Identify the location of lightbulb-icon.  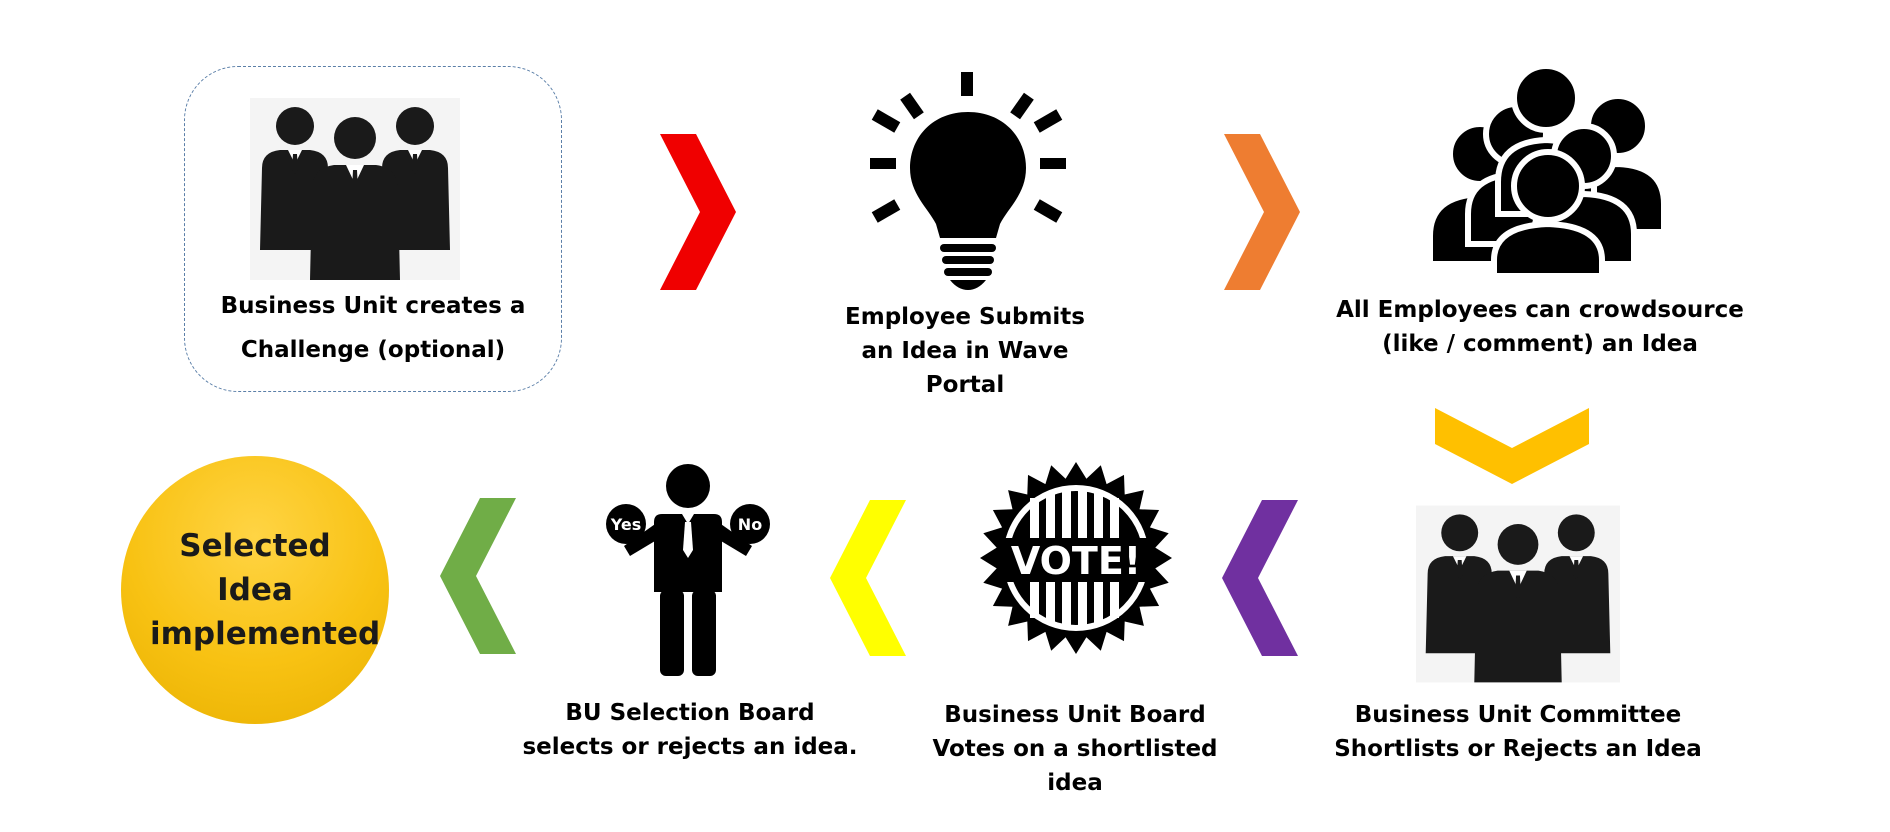
(968, 181).